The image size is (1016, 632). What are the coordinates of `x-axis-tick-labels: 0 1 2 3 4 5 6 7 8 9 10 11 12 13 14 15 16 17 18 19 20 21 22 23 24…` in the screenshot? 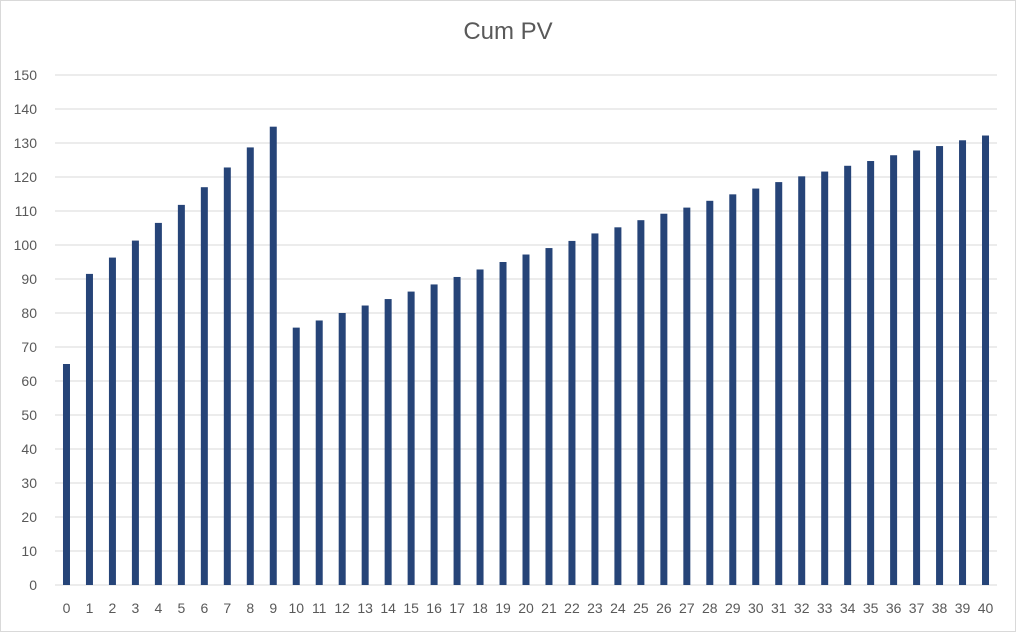 It's located at (528, 608).